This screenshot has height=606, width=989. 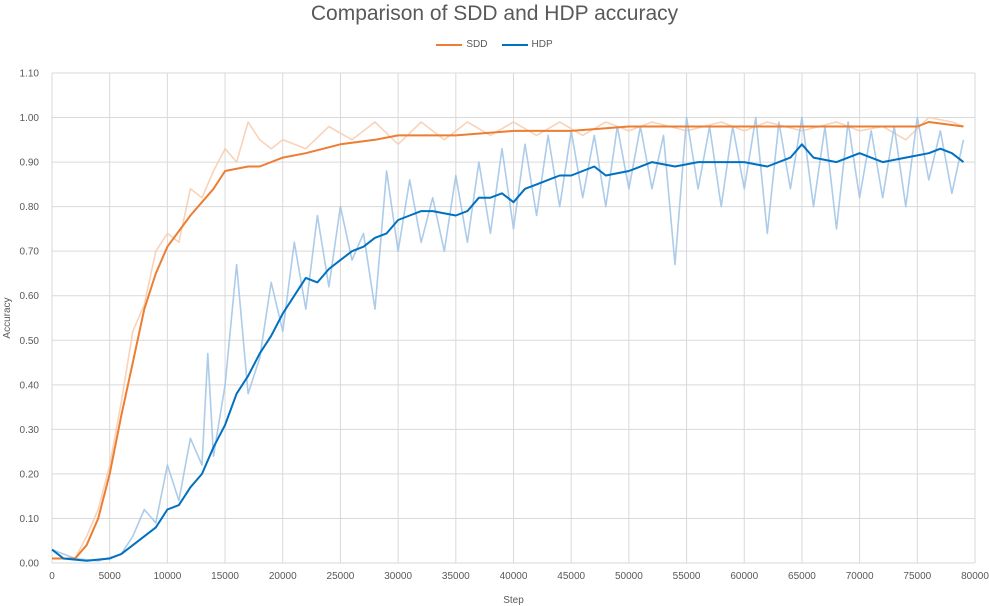 What do you see at coordinates (110, 576) in the screenshot?
I see `x-tick-label: 5000` at bounding box center [110, 576].